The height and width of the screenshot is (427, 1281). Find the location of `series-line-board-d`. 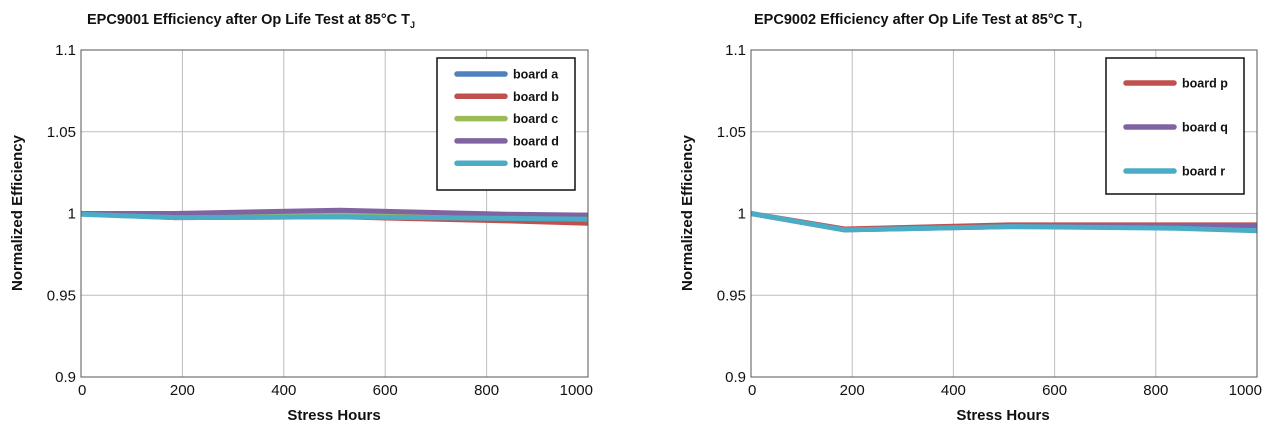

series-line-board-d is located at coordinates (335, 212).